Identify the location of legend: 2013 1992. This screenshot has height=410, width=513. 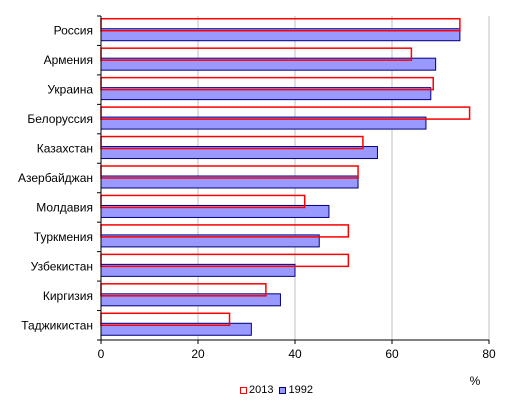
(279, 390).